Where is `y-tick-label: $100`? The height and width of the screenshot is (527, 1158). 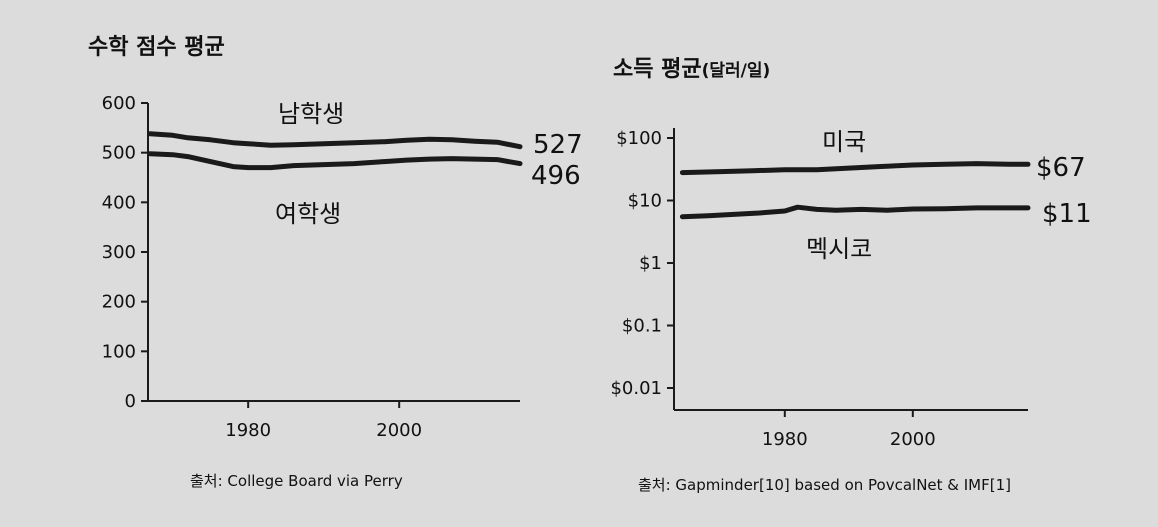
y-tick-label: $100 is located at coordinates (639, 138).